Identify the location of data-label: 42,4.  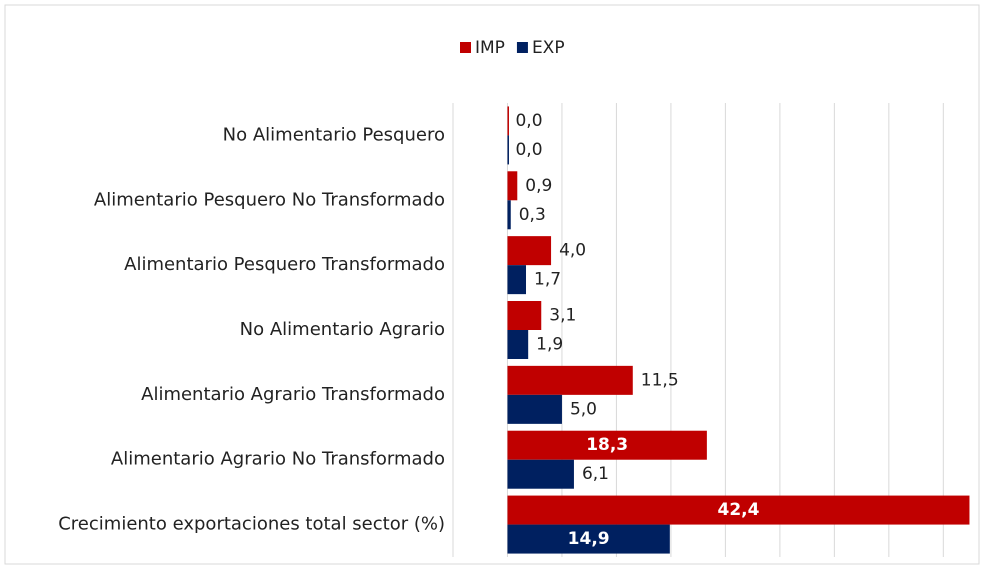
(738, 510).